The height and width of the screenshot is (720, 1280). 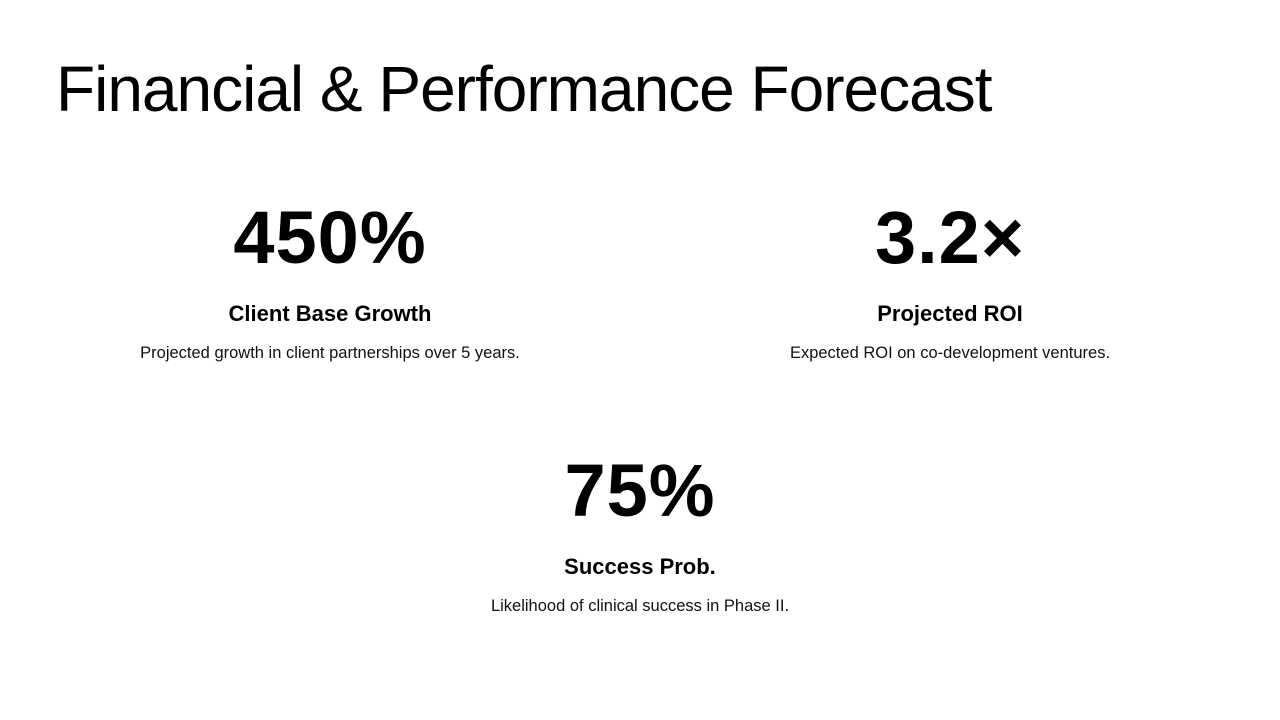 I want to click on stat-label: Projected ROI, so click(x=950, y=313).